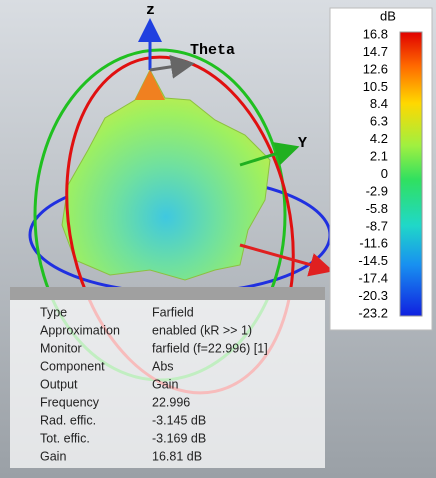  Describe the element at coordinates (68, 420) in the screenshot. I see `info-key: Rad. effic.` at that location.